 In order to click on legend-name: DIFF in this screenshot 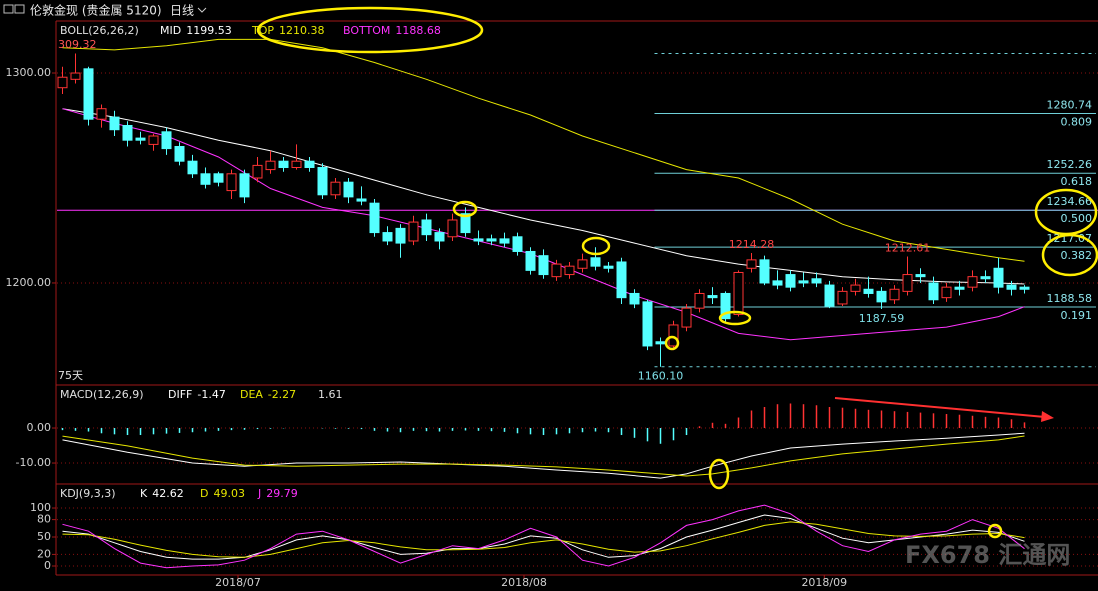, I will do `click(180, 394)`.